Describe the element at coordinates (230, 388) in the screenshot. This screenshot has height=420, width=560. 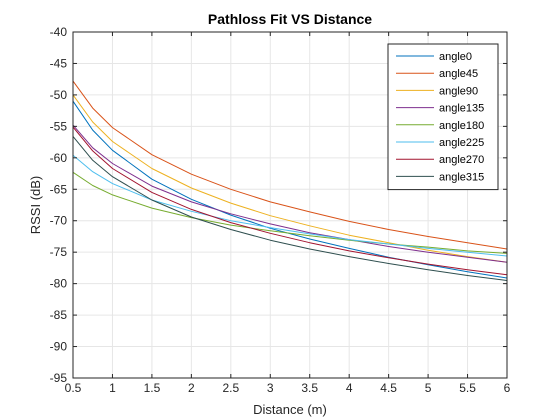
I see `x-tick-label: 2.5` at that location.